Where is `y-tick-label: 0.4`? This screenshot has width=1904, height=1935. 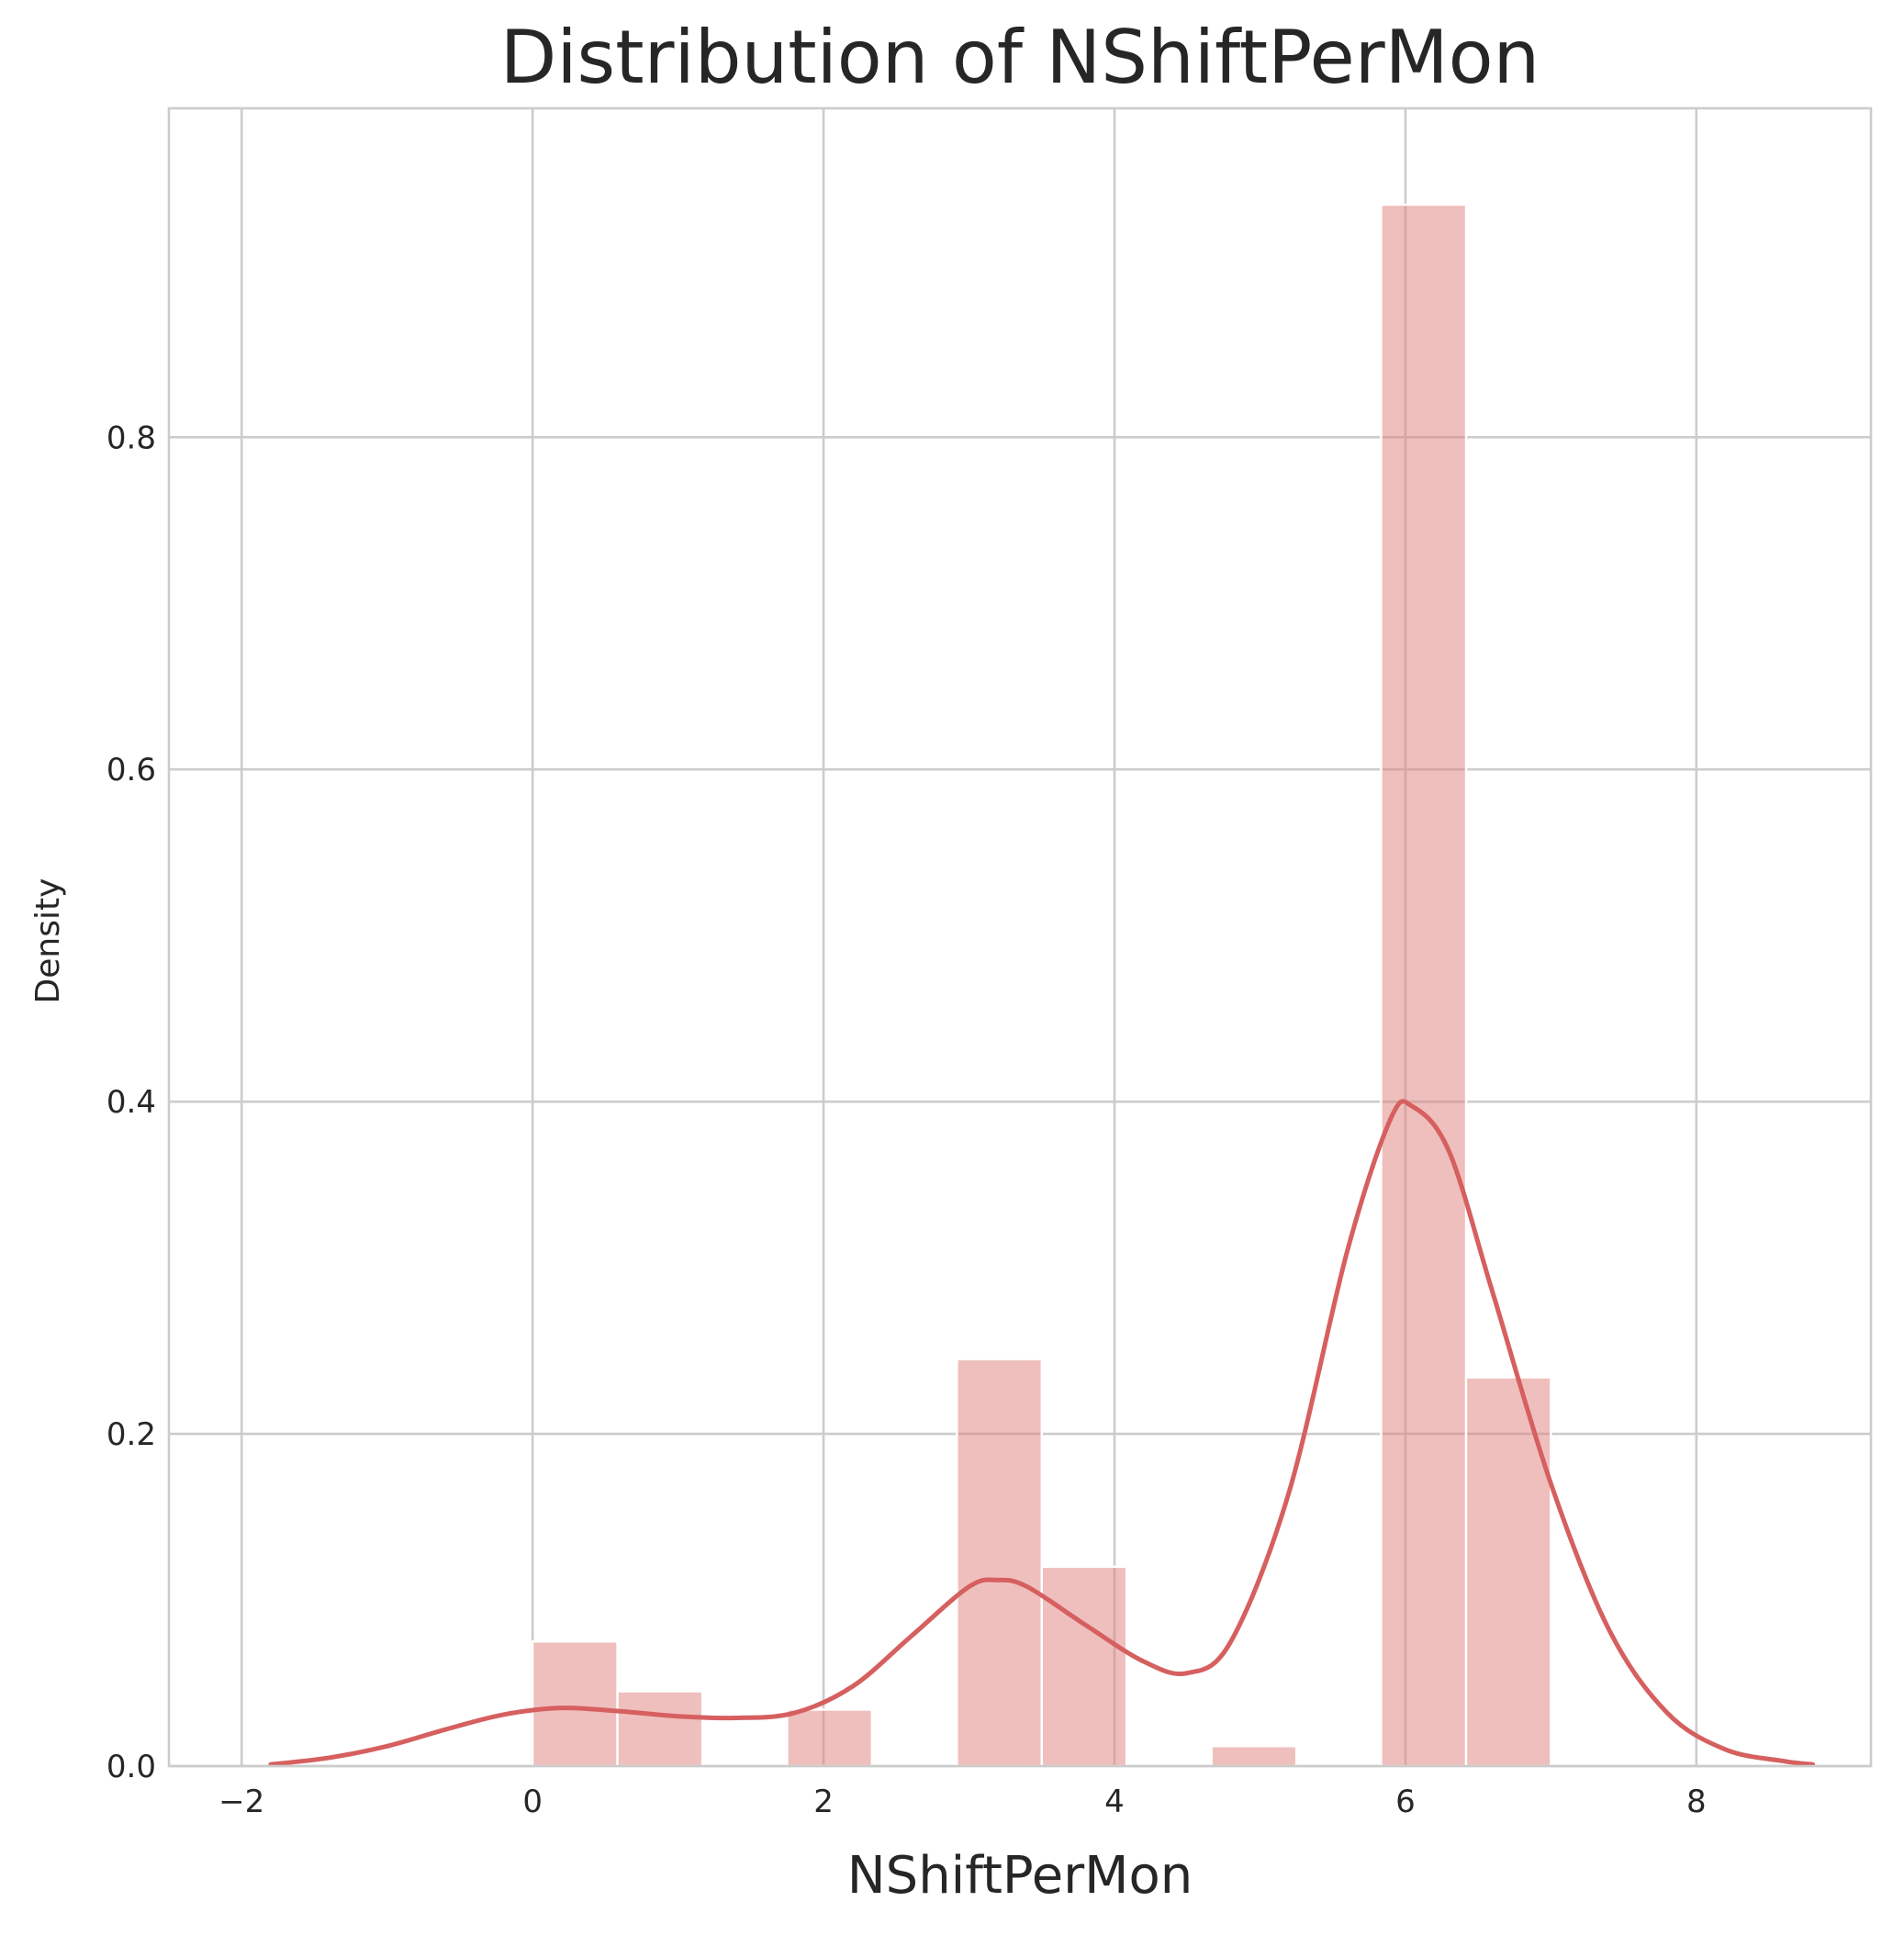
y-tick-label: 0.4 is located at coordinates (131, 1102).